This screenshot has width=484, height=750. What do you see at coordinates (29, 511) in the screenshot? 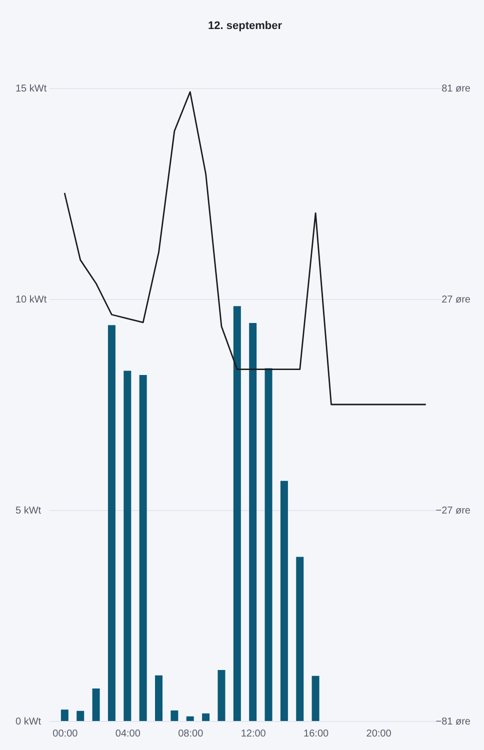
I see `y-tick-label: 5 kWt` at bounding box center [29, 511].